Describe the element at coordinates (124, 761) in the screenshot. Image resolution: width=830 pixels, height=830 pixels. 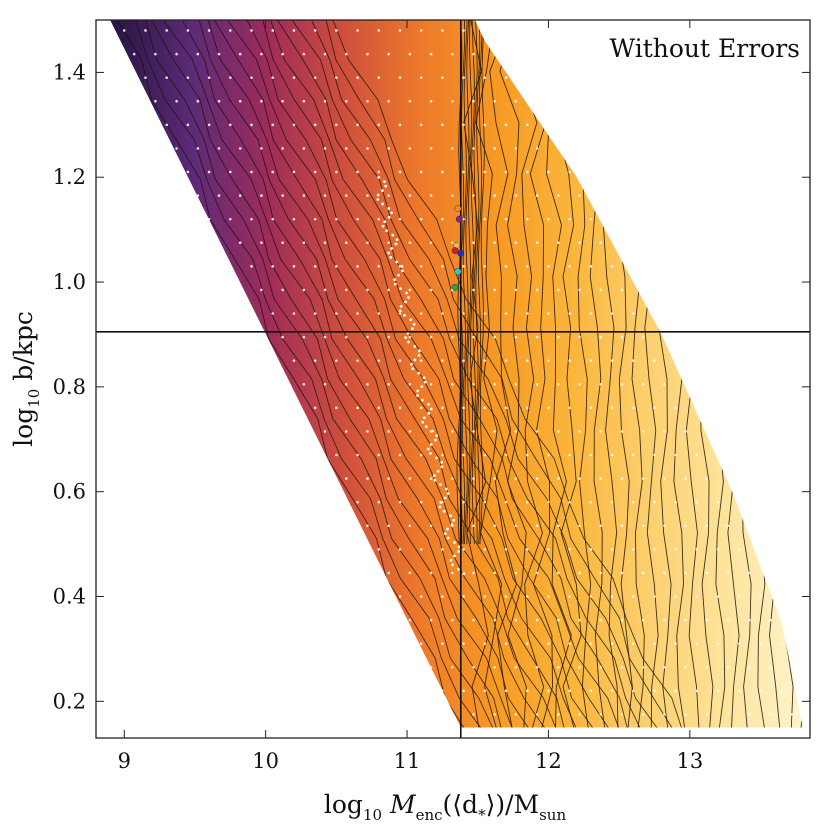
I see `x-tick-label: 9` at that location.